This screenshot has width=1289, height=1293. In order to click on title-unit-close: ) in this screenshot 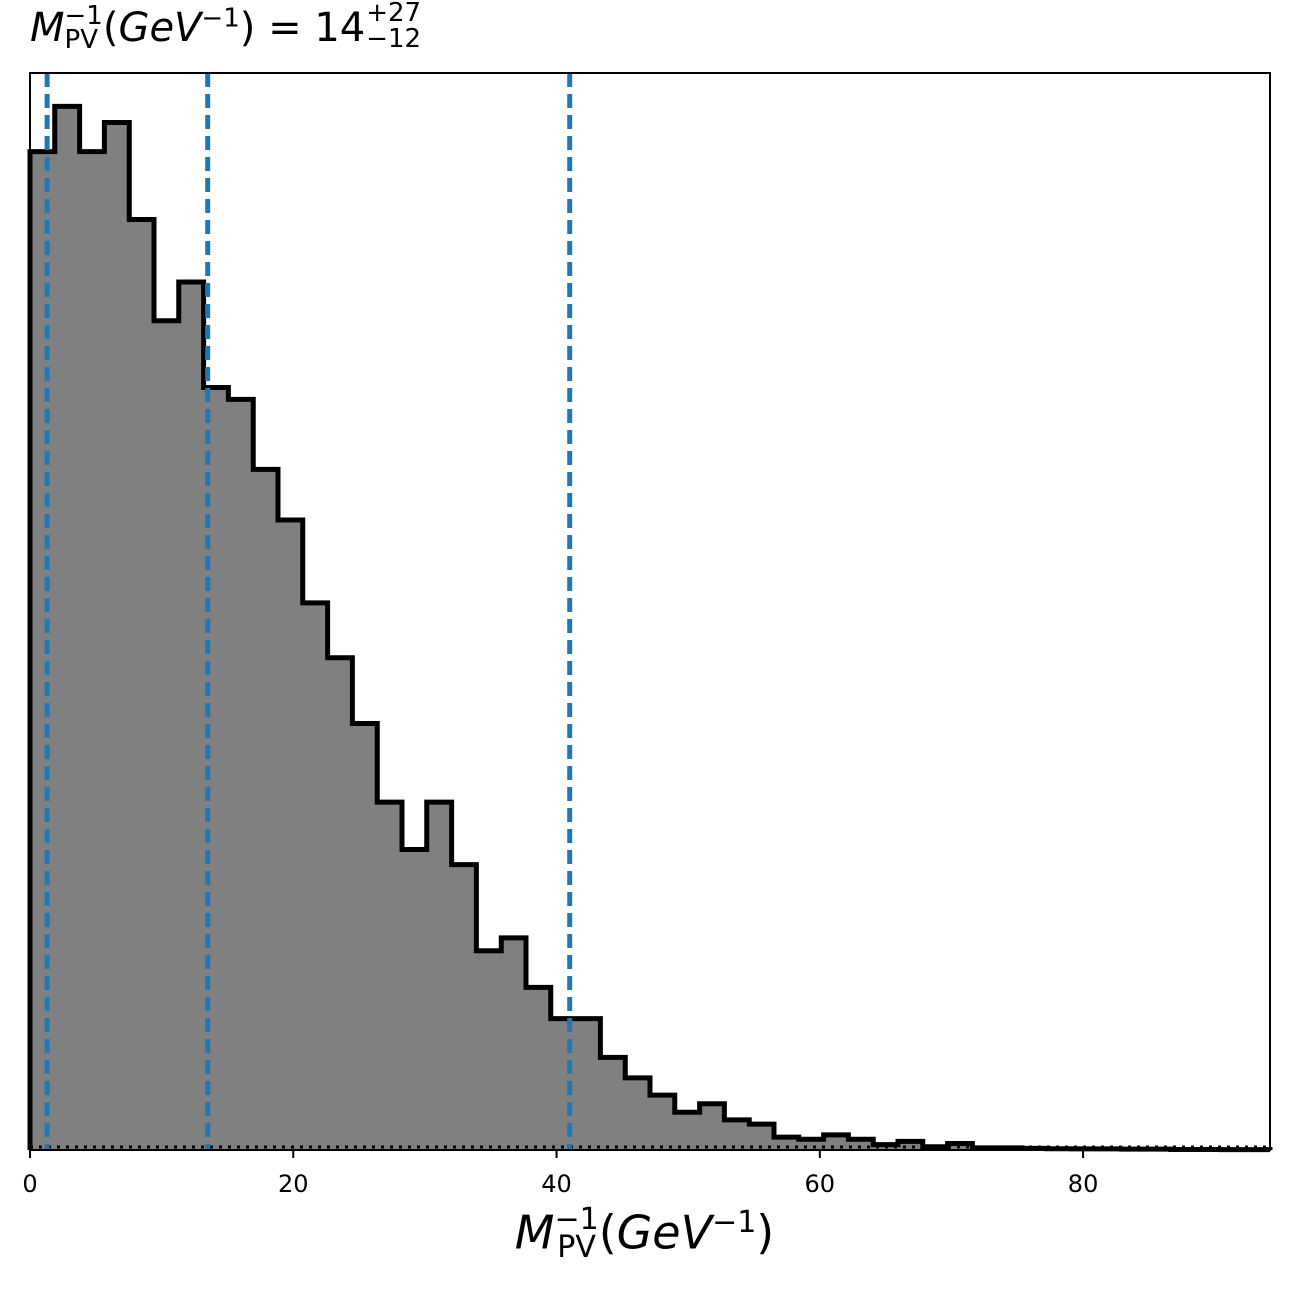, I will do `click(247, 28)`.